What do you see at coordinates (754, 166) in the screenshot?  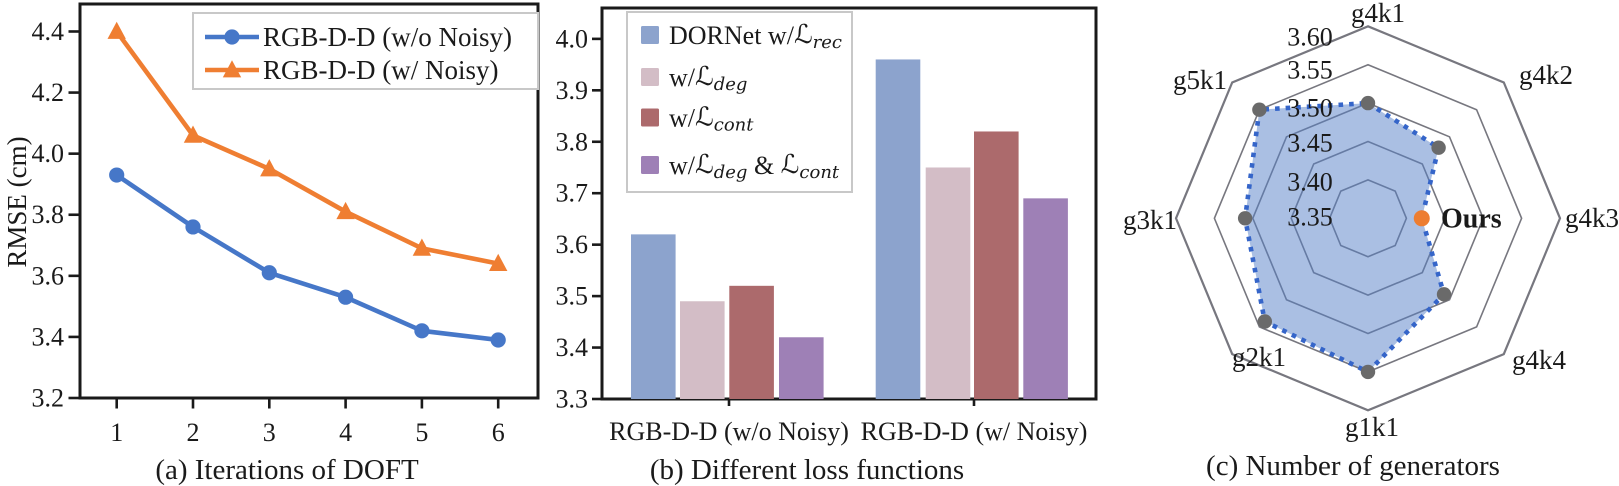 I see `legend-b-item-3-label: w/ℒdeg & ℒcont` at bounding box center [754, 166].